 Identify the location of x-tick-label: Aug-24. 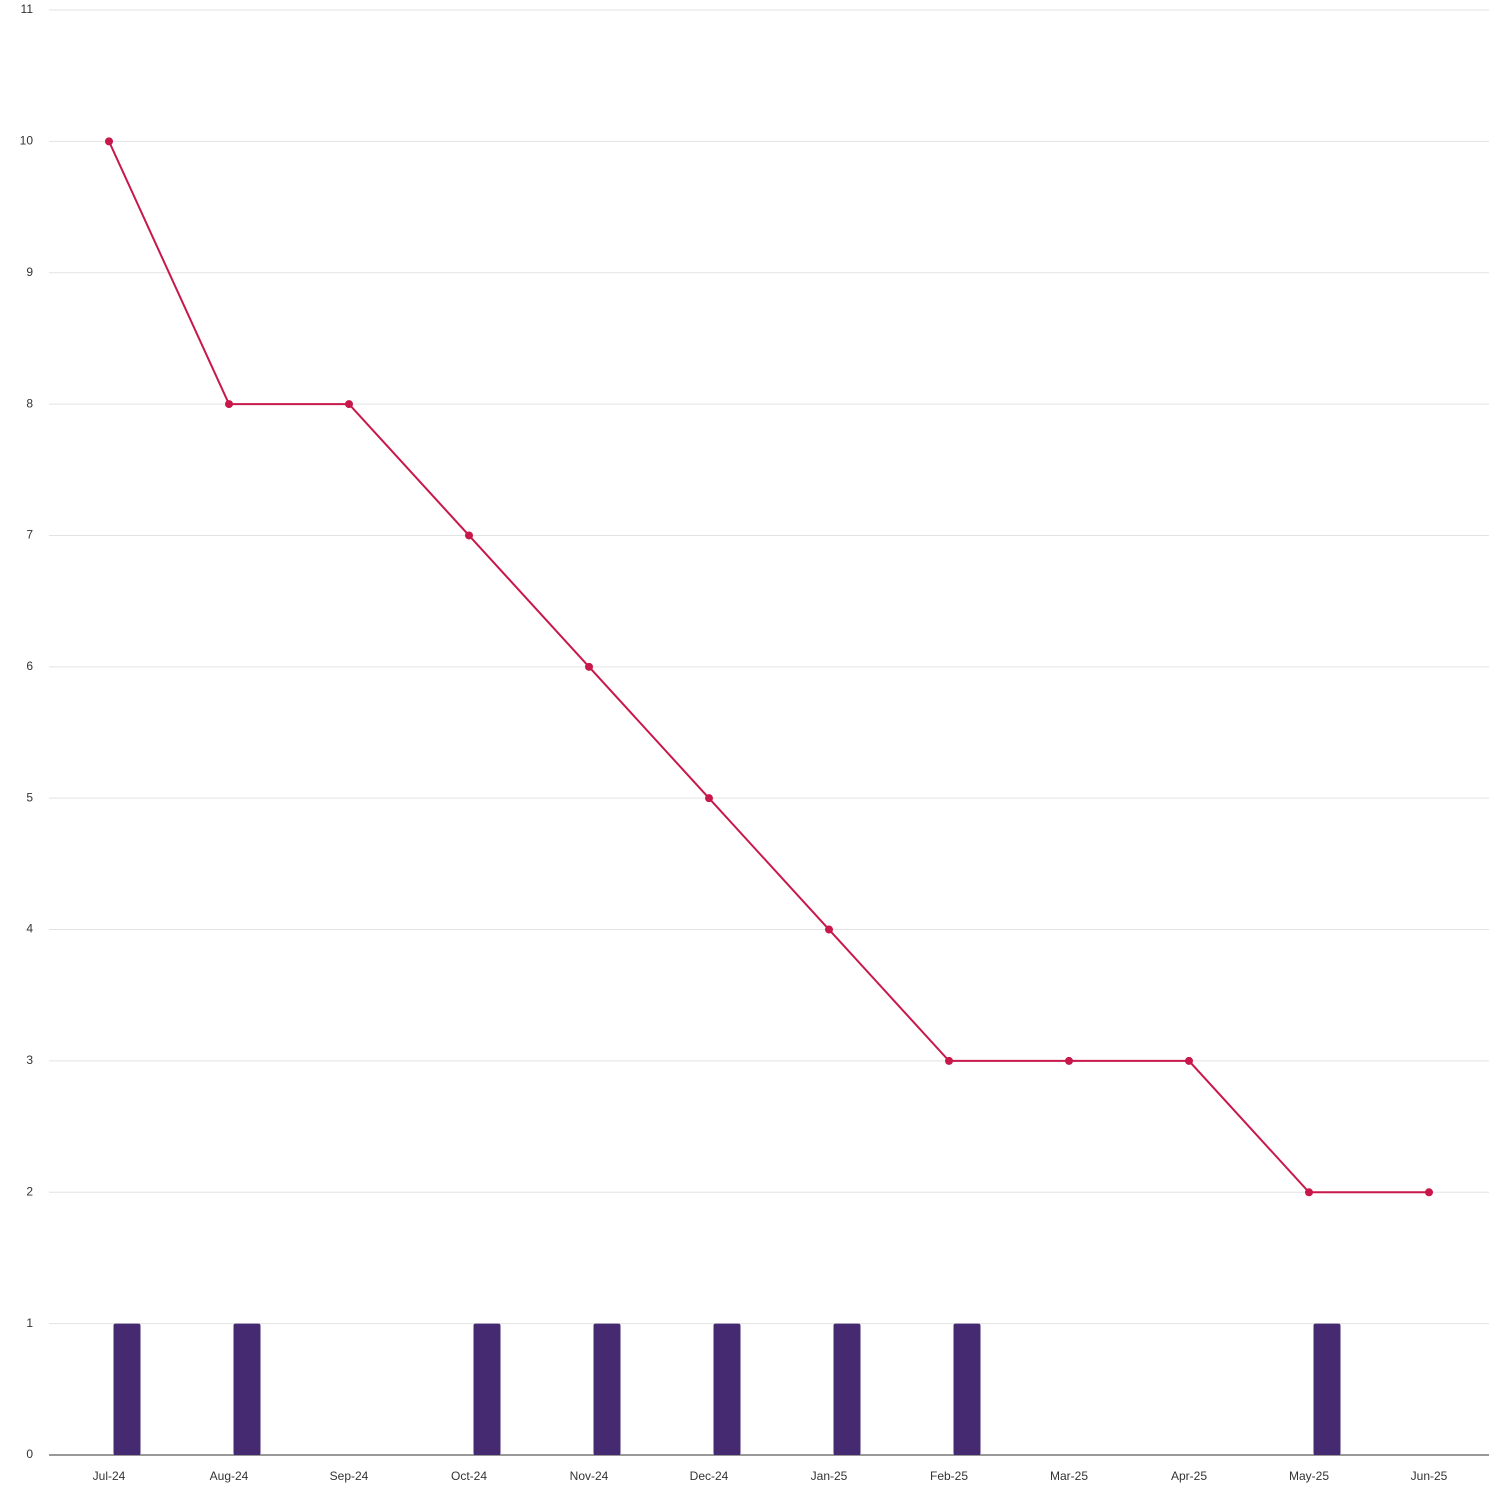
(229, 1476).